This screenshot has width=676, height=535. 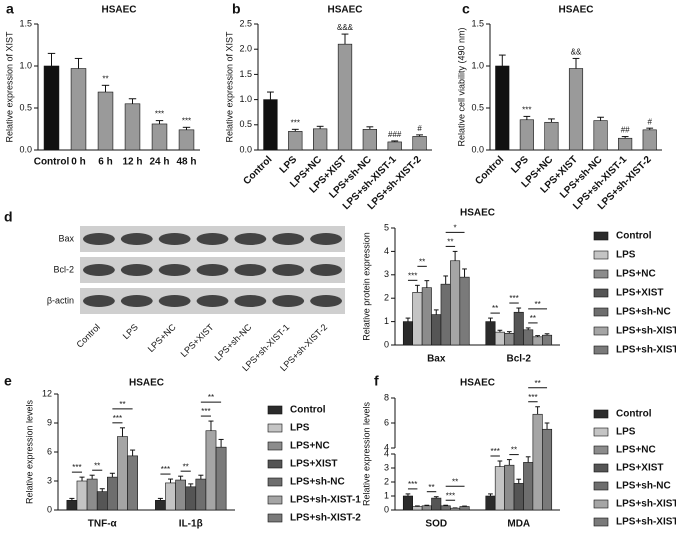 I want to click on y-tick-label: 1.5, so click(x=477, y=23).